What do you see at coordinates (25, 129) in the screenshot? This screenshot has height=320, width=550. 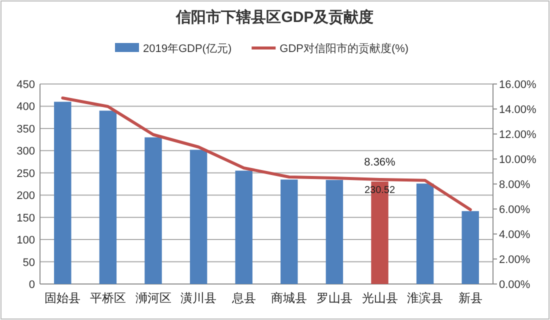 I see `y-tick-label: 350` at bounding box center [25, 129].